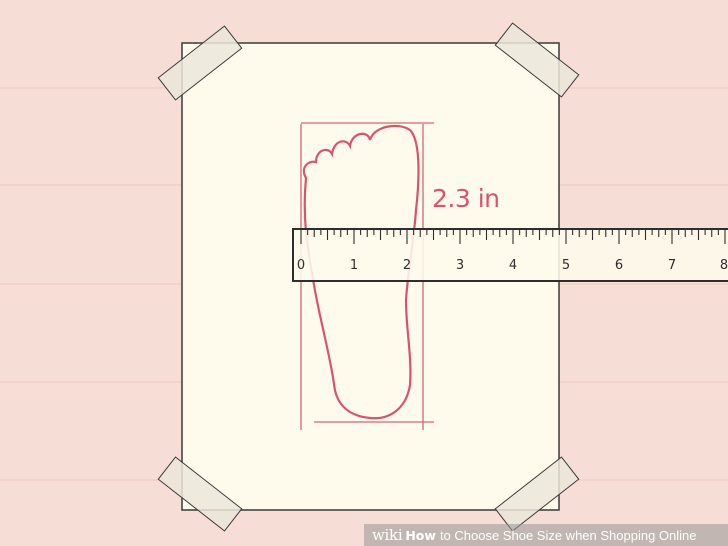  I want to click on ruler-number: 2, so click(407, 265).